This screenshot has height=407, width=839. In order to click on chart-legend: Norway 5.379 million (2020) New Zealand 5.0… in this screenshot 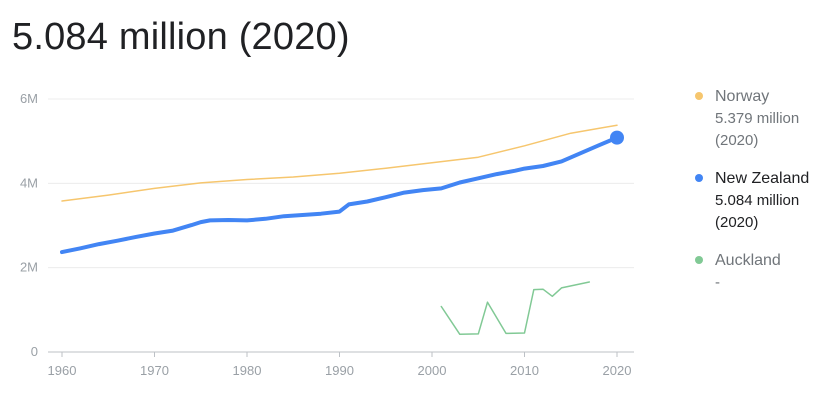, I will do `click(765, 198)`.